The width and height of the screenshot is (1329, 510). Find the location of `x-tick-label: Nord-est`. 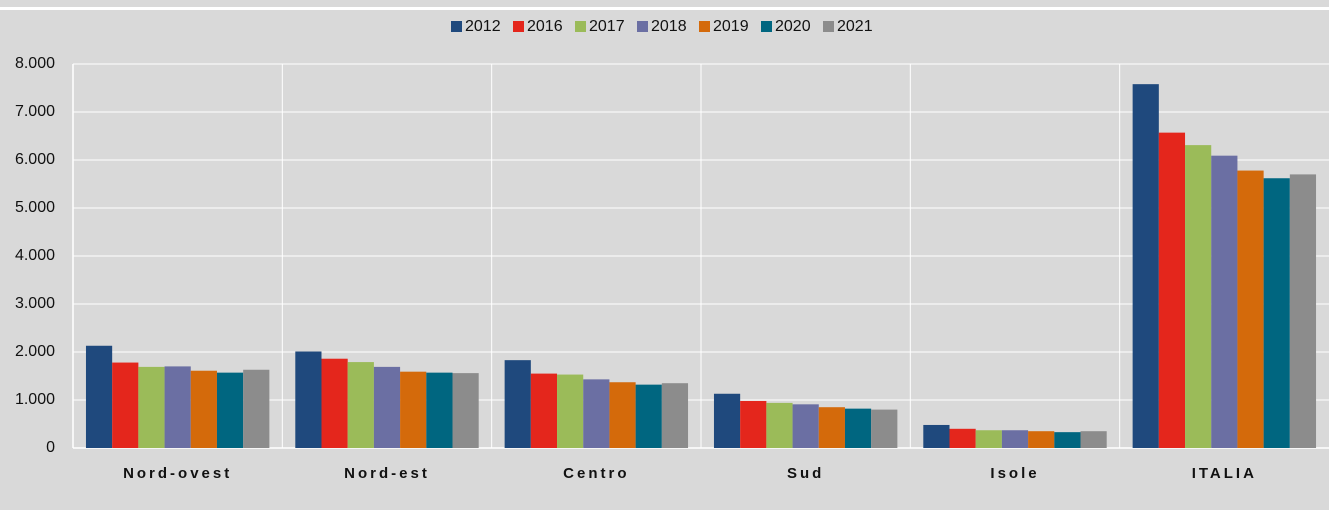

x-tick-label: Nord-est is located at coordinates (387, 473).